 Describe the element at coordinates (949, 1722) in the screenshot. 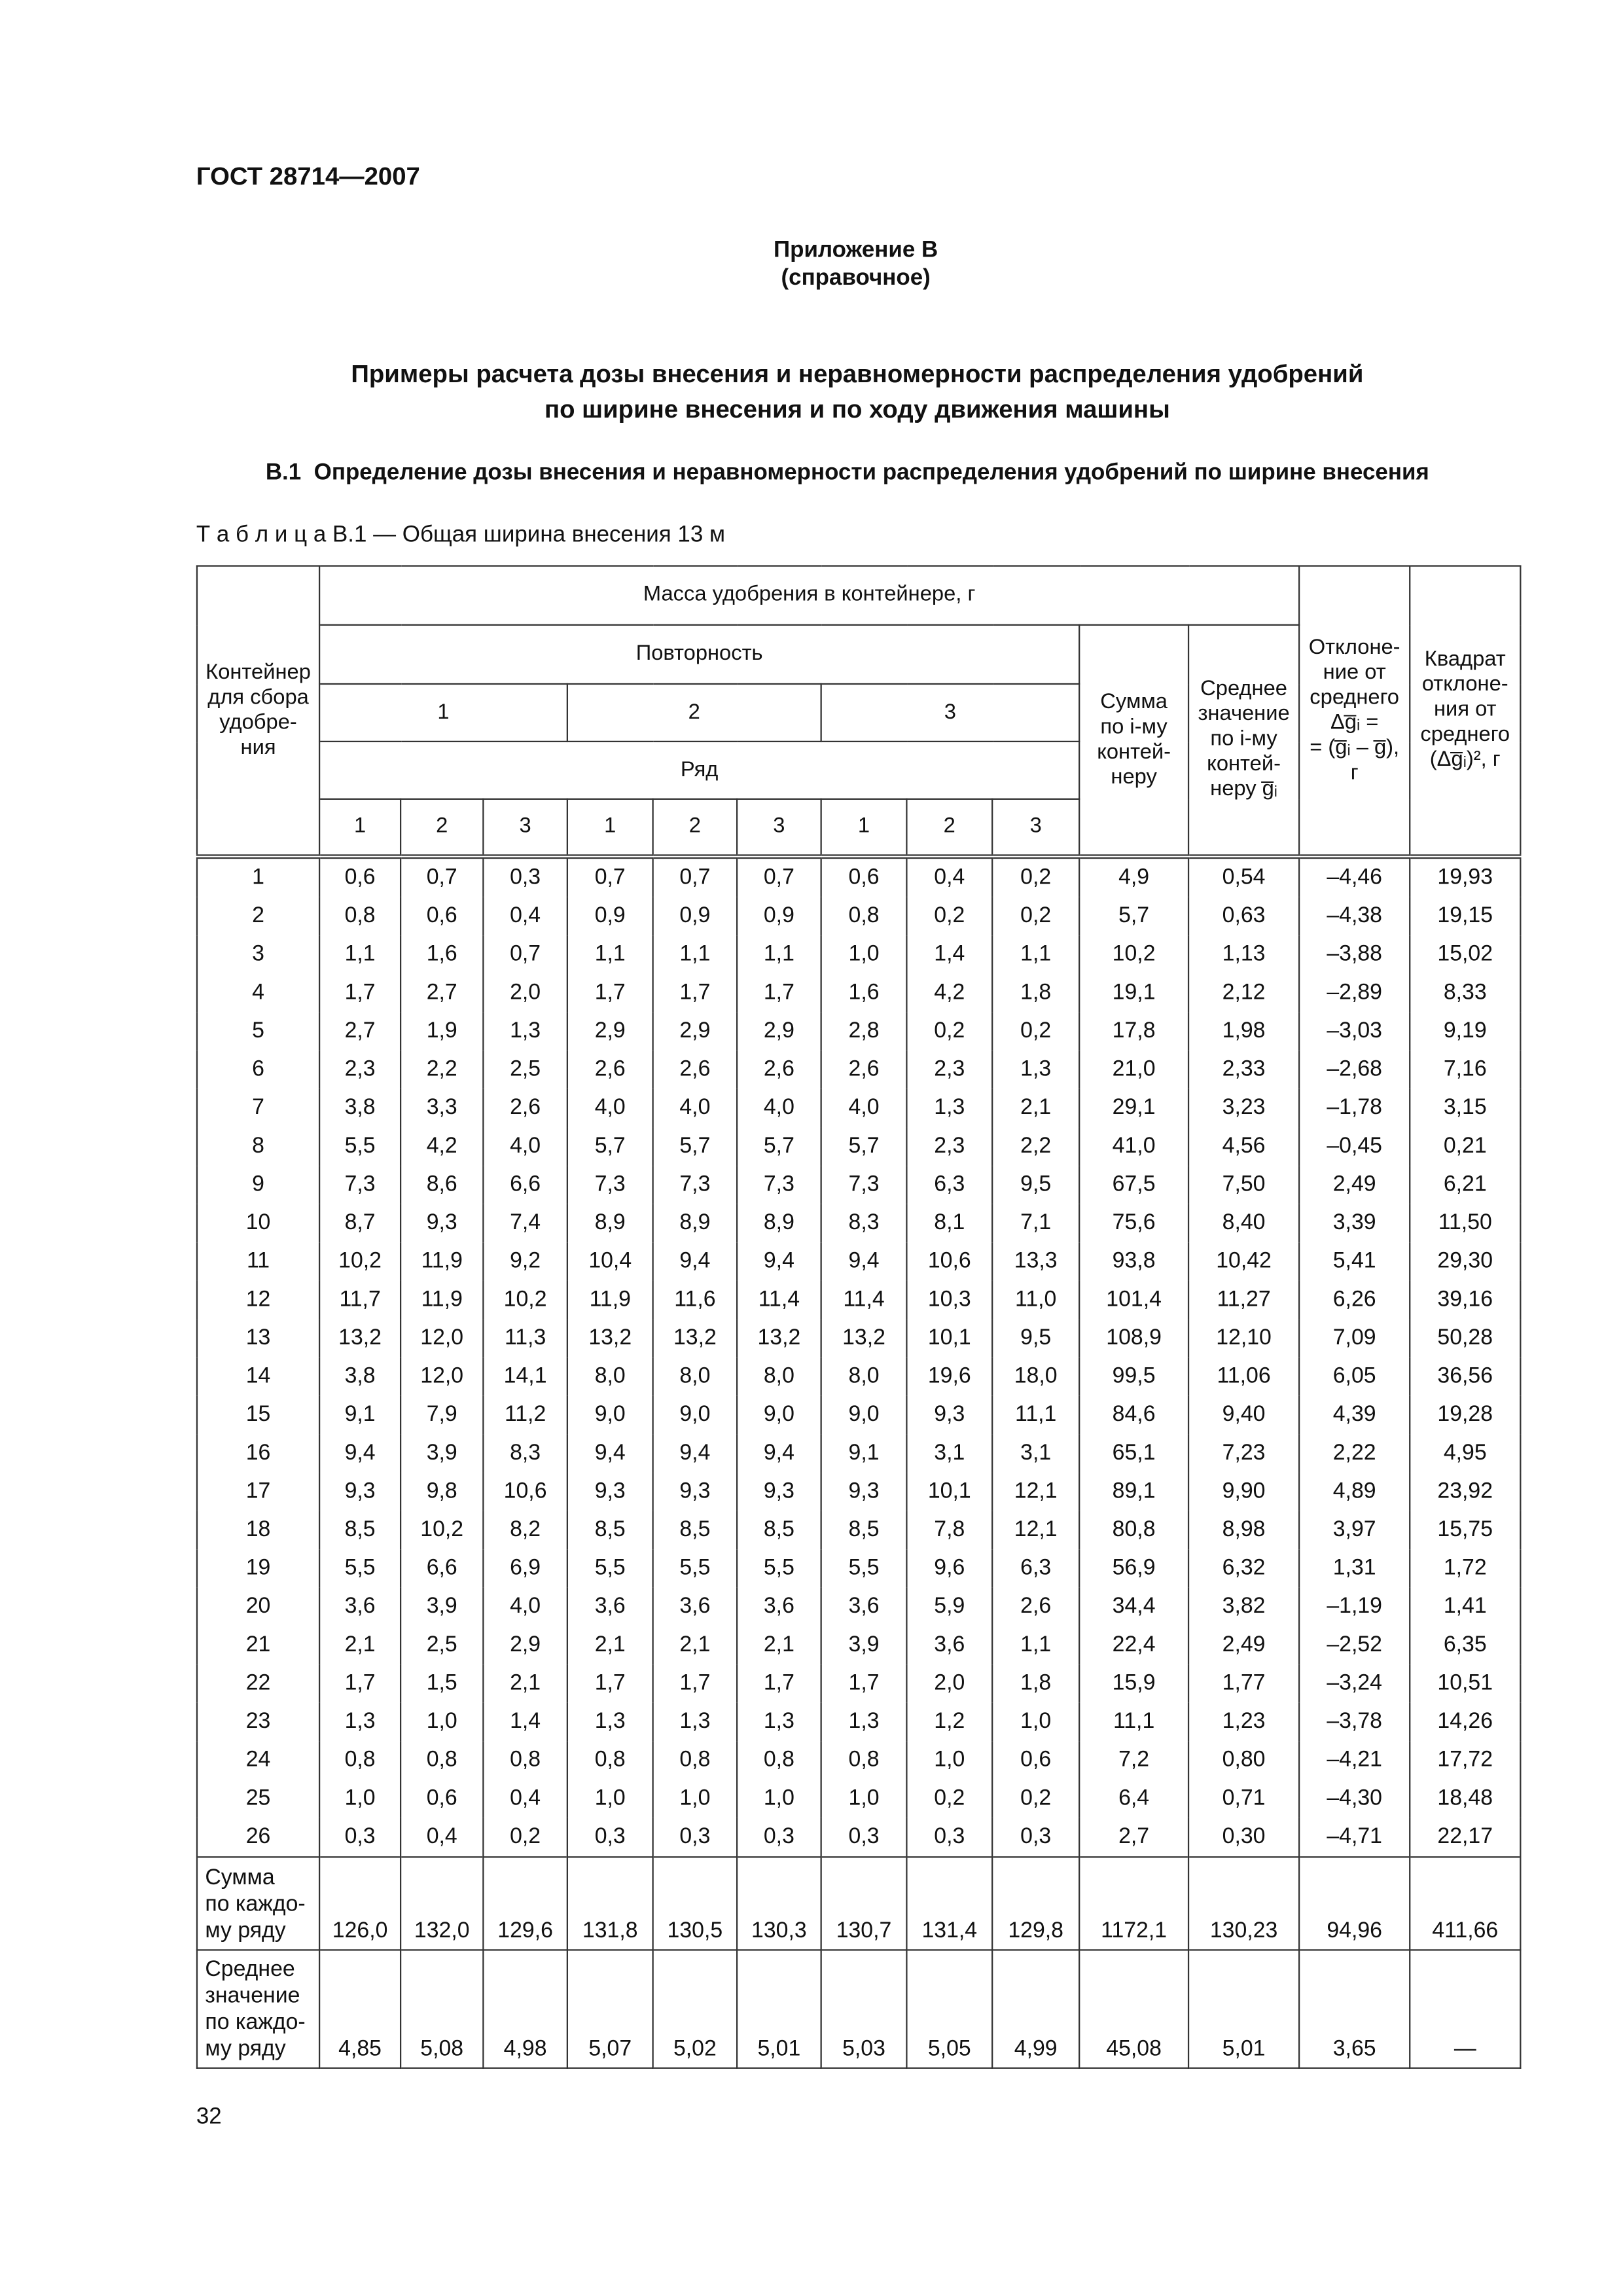

I see `table-cell: 1,2` at that location.